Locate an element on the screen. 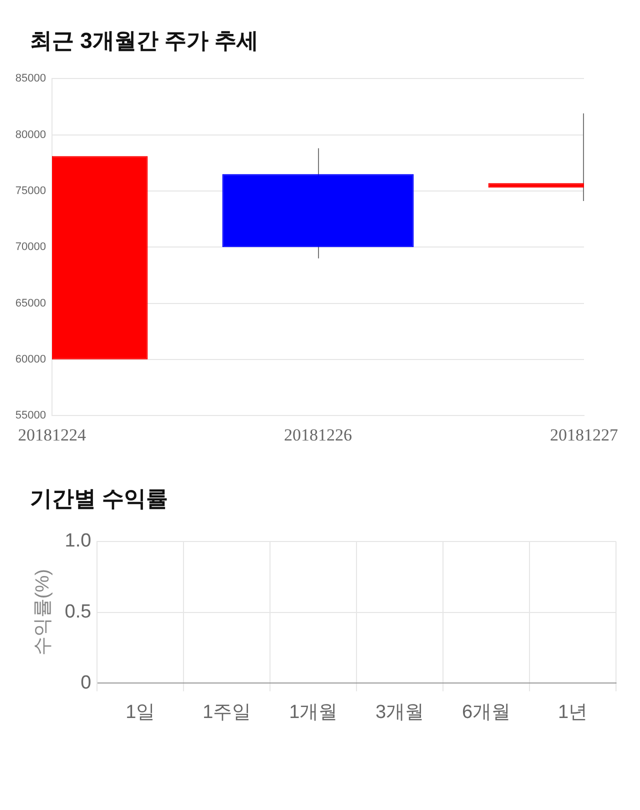 Image resolution: width=640 pixels, height=810 pixels. y-axis-title: 수익률(%) is located at coordinates (43, 612).